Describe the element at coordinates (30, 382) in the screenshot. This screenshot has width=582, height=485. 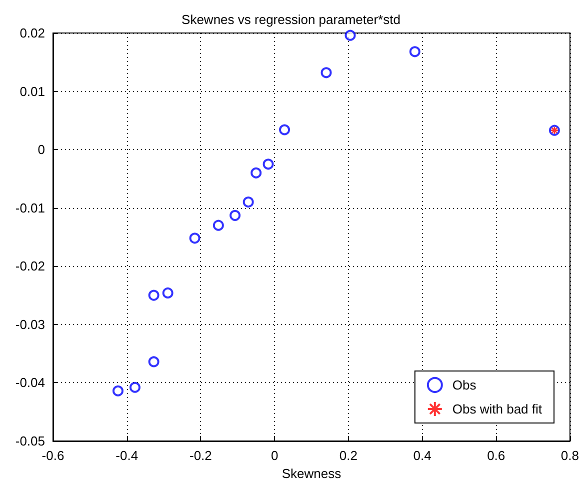
I see `y-tick-label: -0.04` at that location.